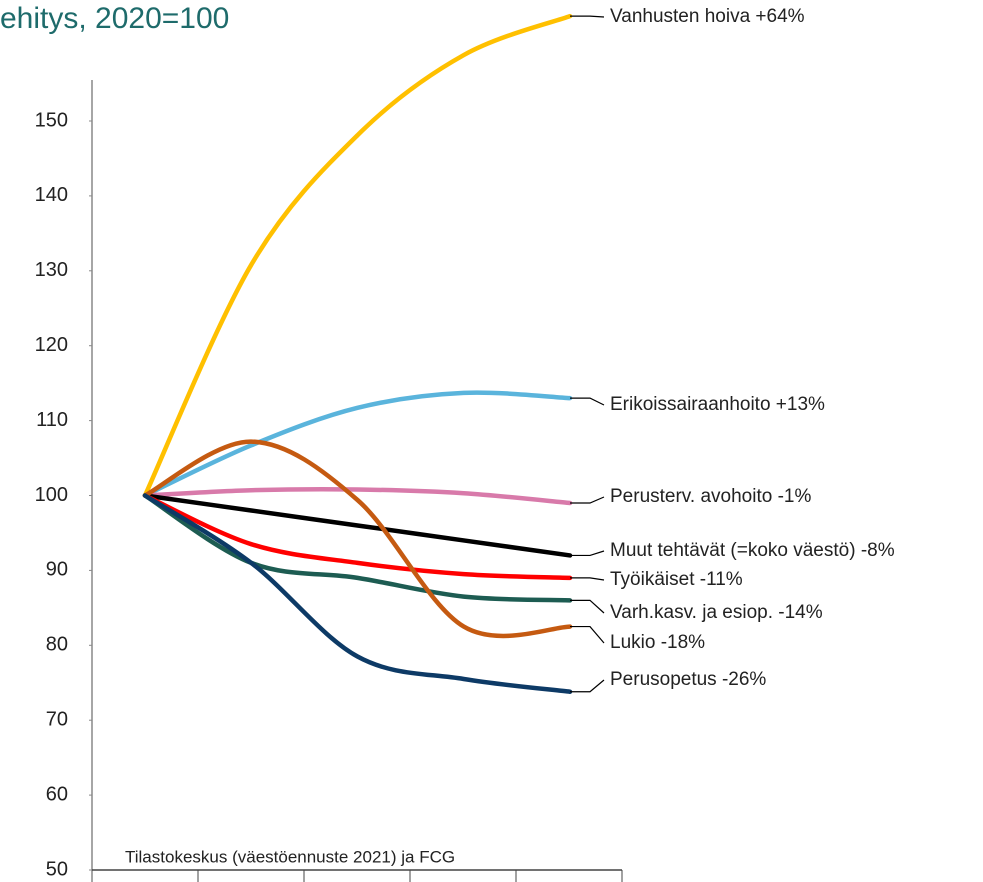  I want to click on legend-label: Muut tehtävät (=koko väestö) -8%, so click(752, 550).